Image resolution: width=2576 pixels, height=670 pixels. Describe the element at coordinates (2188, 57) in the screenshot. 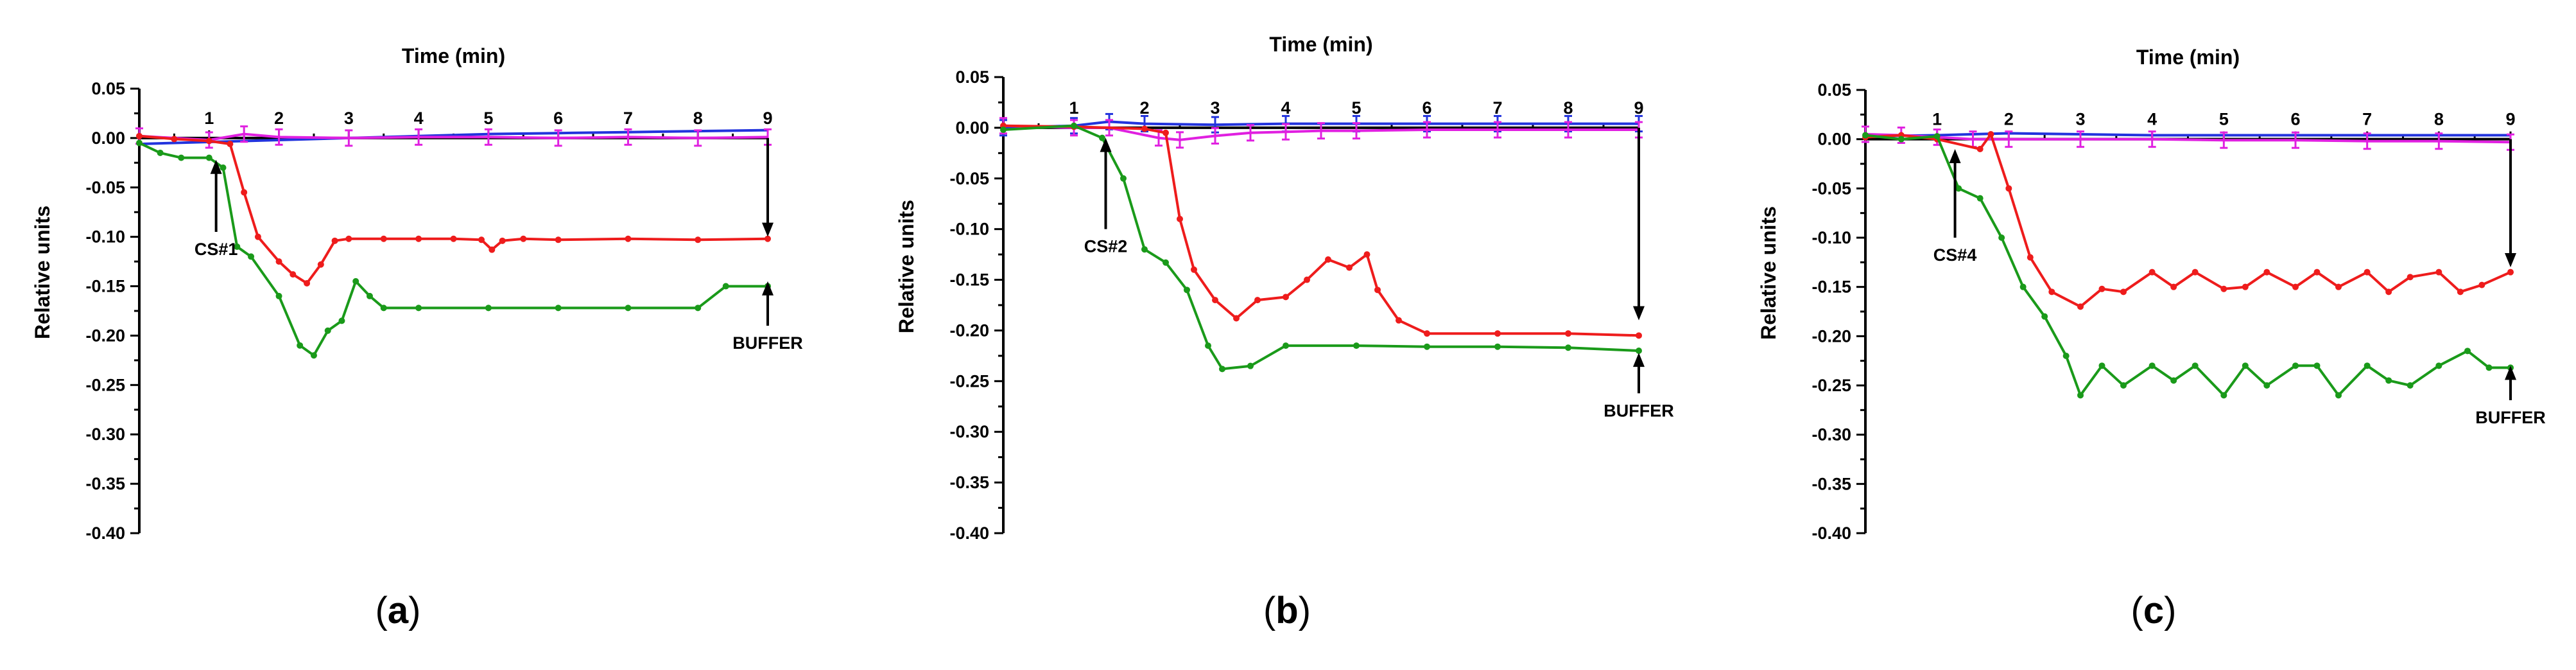

I see `x-axis-title: Time (min)` at that location.